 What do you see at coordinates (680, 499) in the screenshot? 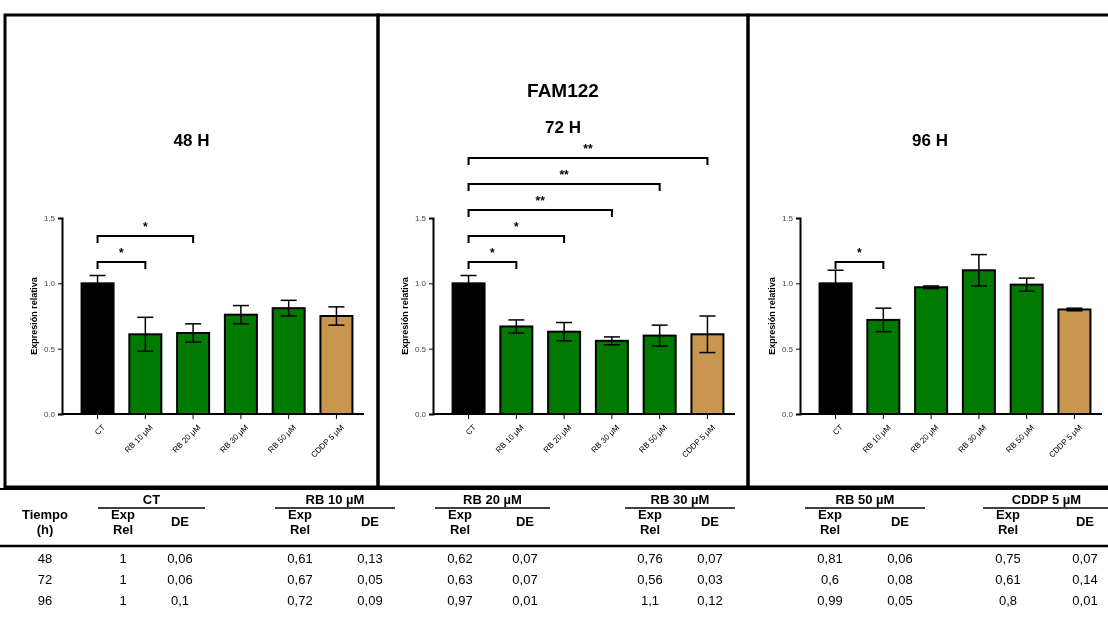
I see `category-label: RB 30 µM` at bounding box center [680, 499].